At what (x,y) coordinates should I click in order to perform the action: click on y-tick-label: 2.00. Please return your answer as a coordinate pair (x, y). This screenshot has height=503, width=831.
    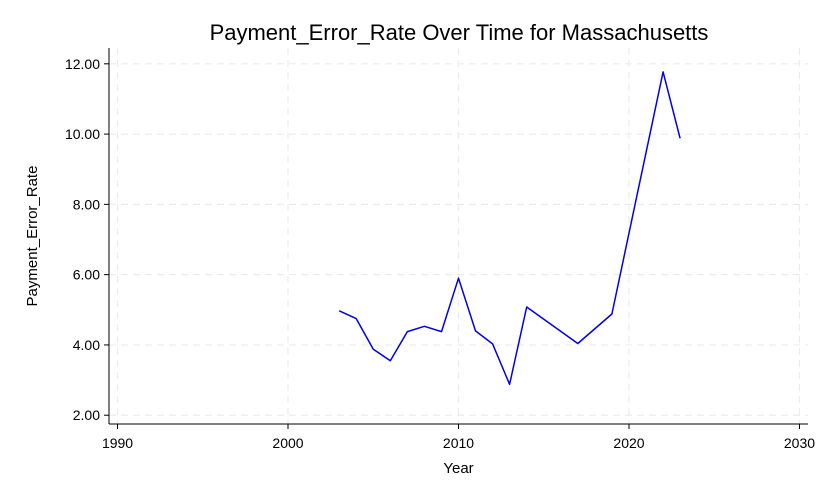
    Looking at the image, I should click on (86, 415).